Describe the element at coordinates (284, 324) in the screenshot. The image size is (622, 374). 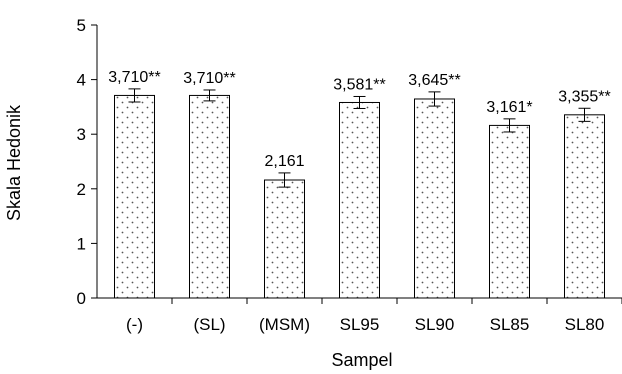
I see `x-tick-label: (MSM)` at that location.